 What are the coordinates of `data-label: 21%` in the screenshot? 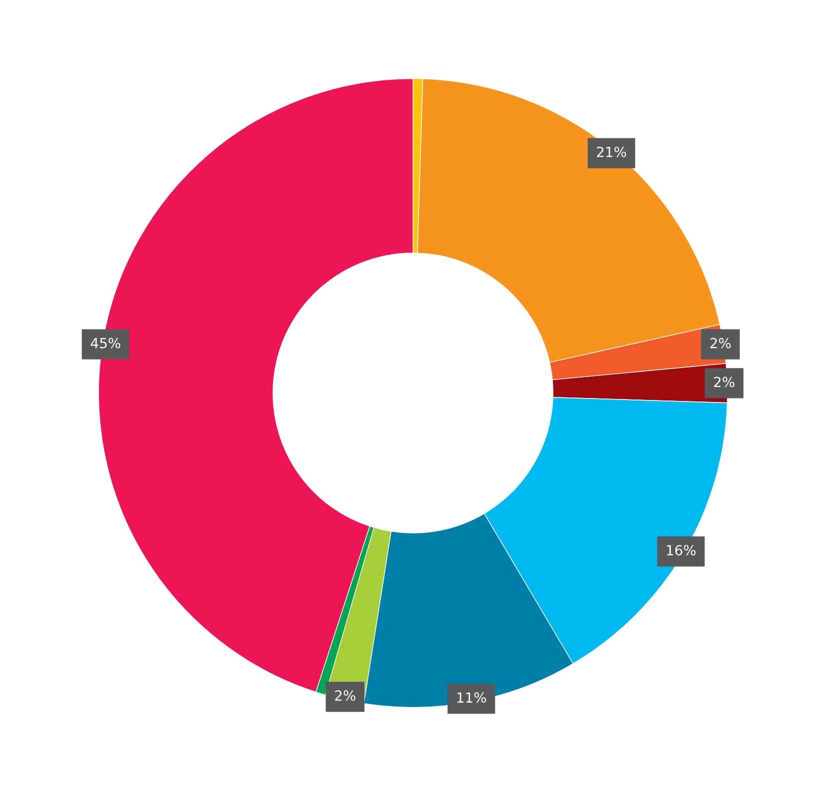 It's located at (611, 152).